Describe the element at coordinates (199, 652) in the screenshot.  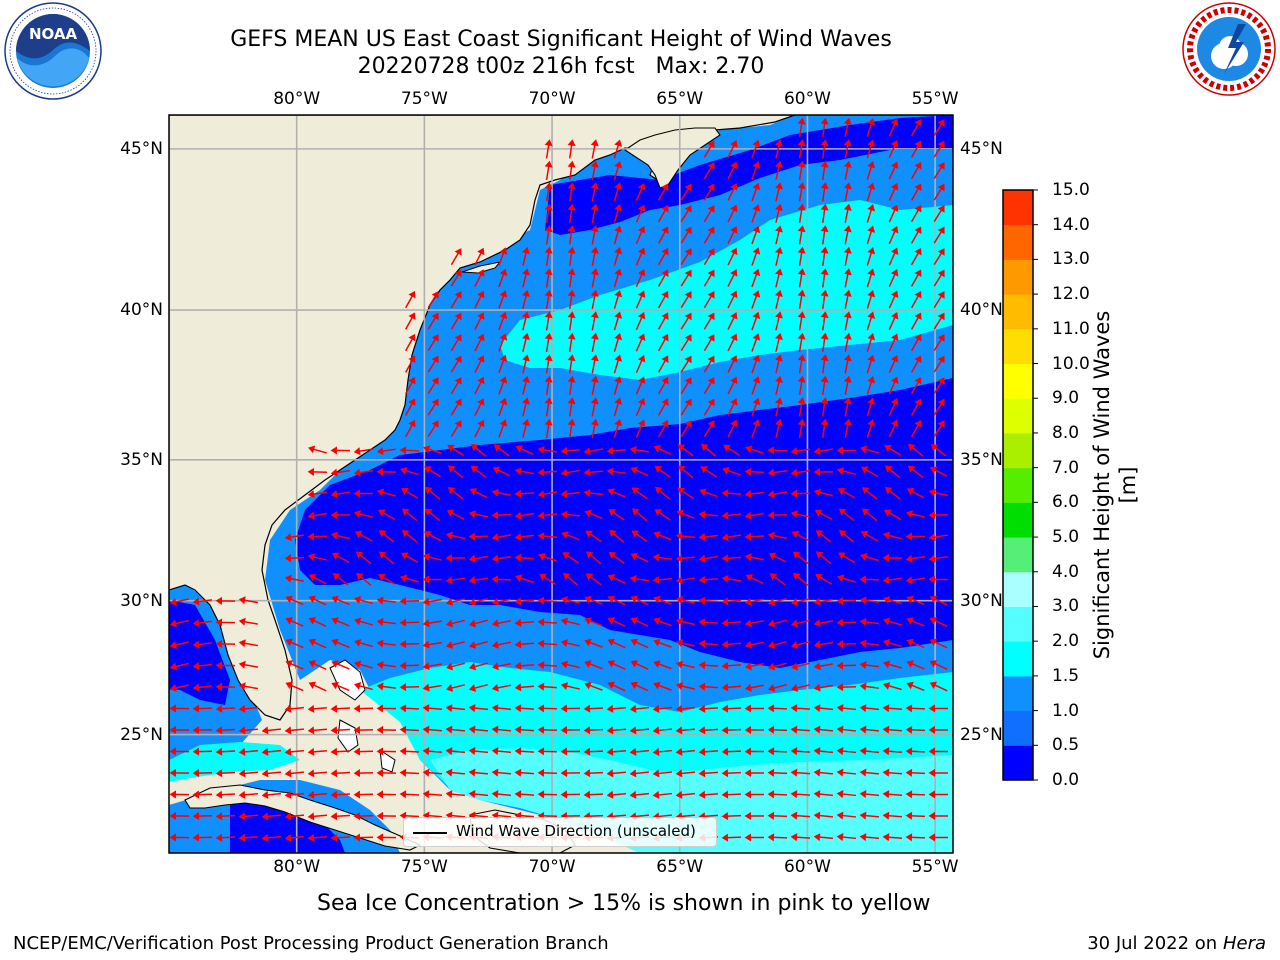
I see `gulf-deep` at that location.